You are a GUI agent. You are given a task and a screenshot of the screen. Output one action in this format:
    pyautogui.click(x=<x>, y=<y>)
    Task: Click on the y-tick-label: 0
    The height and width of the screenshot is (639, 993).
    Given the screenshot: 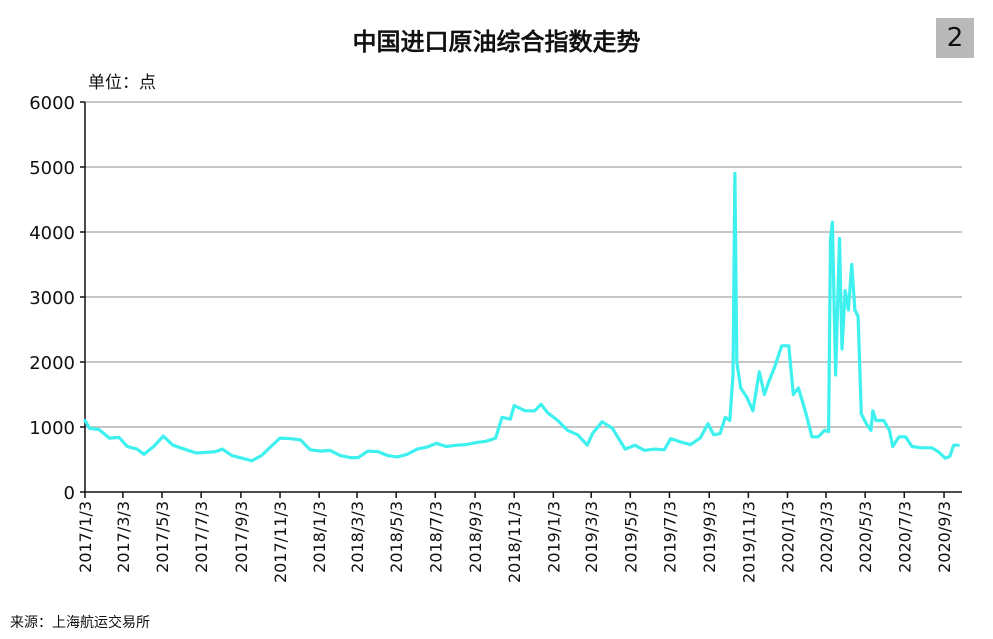 What is the action you would take?
    pyautogui.click(x=69, y=493)
    